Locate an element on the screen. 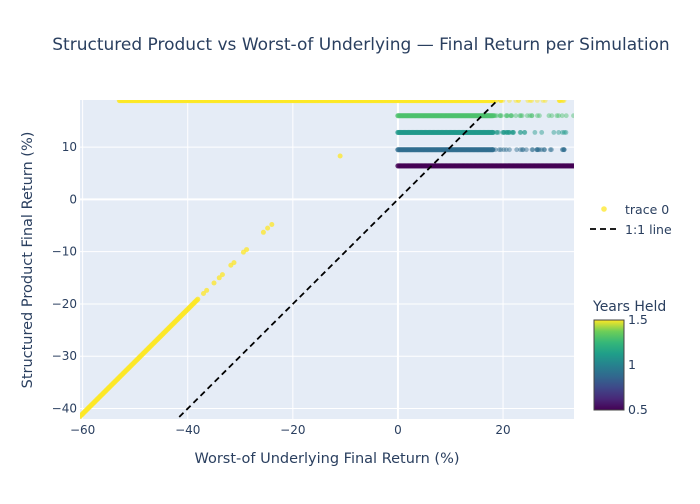 Image resolution: width=700 pixels, height=504 pixels. legend-item-trace-0: trace 0 is located at coordinates (635, 209).